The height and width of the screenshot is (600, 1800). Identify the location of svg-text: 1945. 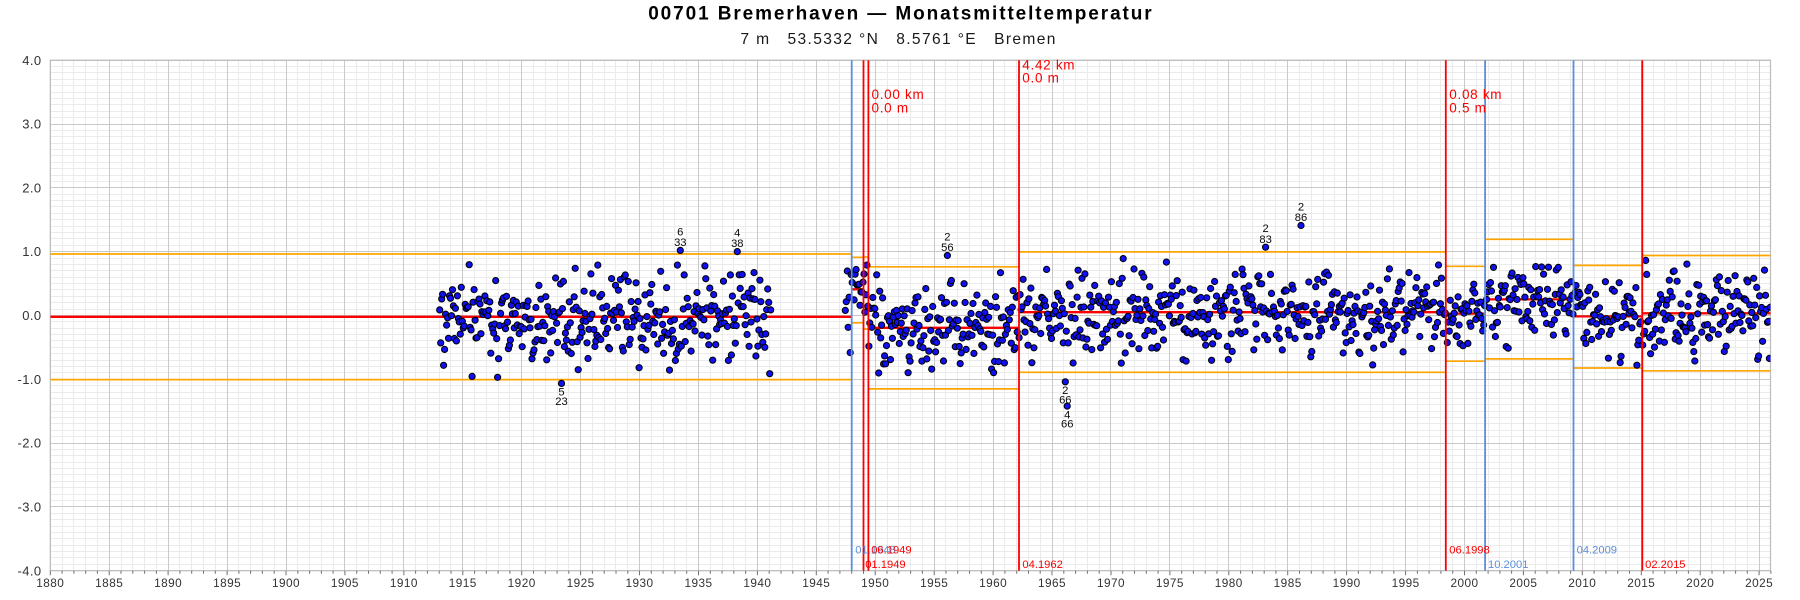
(816, 583).